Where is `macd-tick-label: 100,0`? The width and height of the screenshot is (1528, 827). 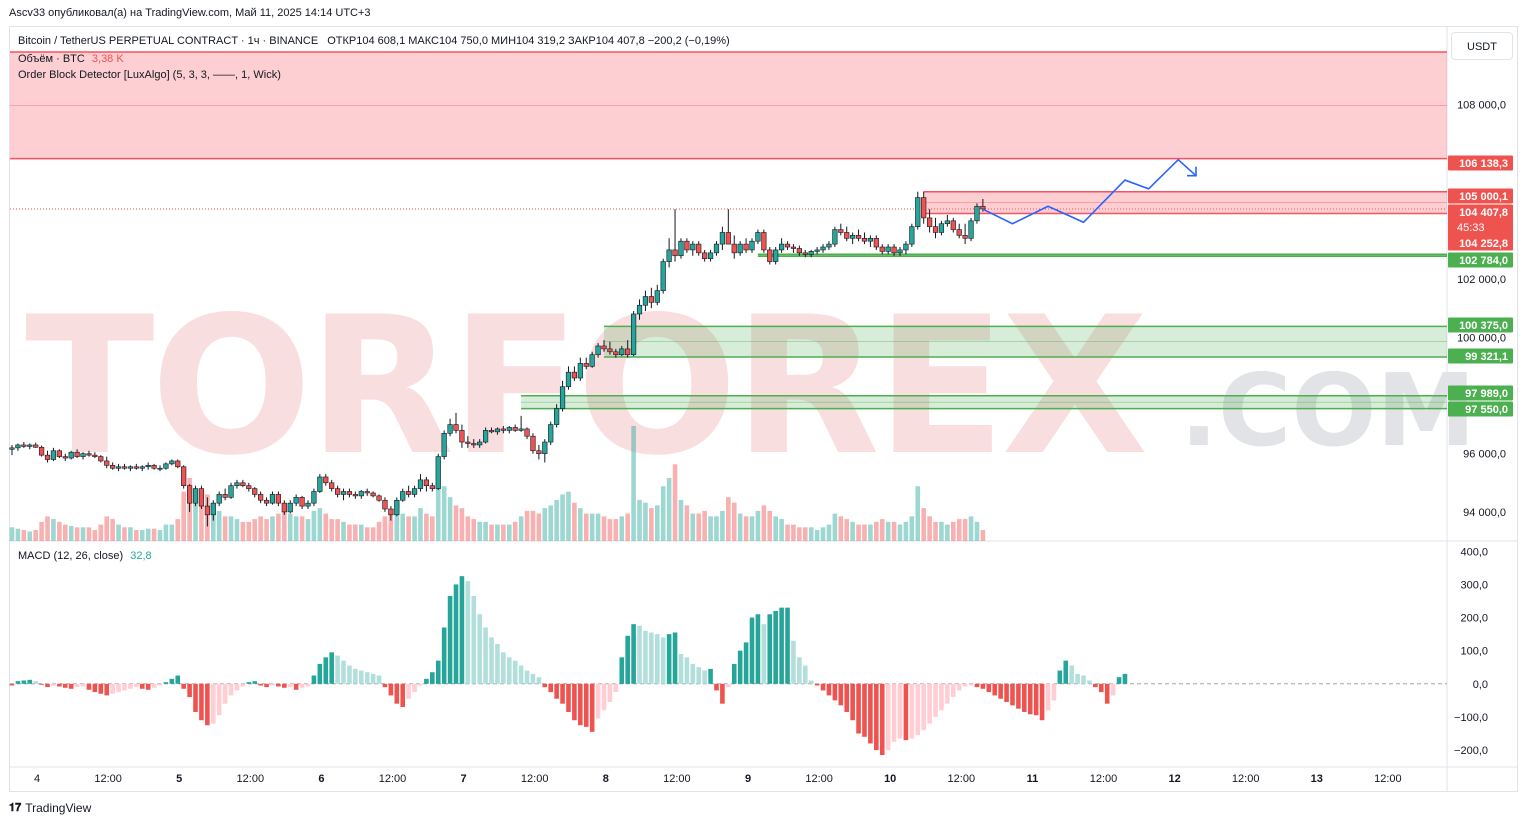
macd-tick-label: 100,0 is located at coordinates (1474, 652).